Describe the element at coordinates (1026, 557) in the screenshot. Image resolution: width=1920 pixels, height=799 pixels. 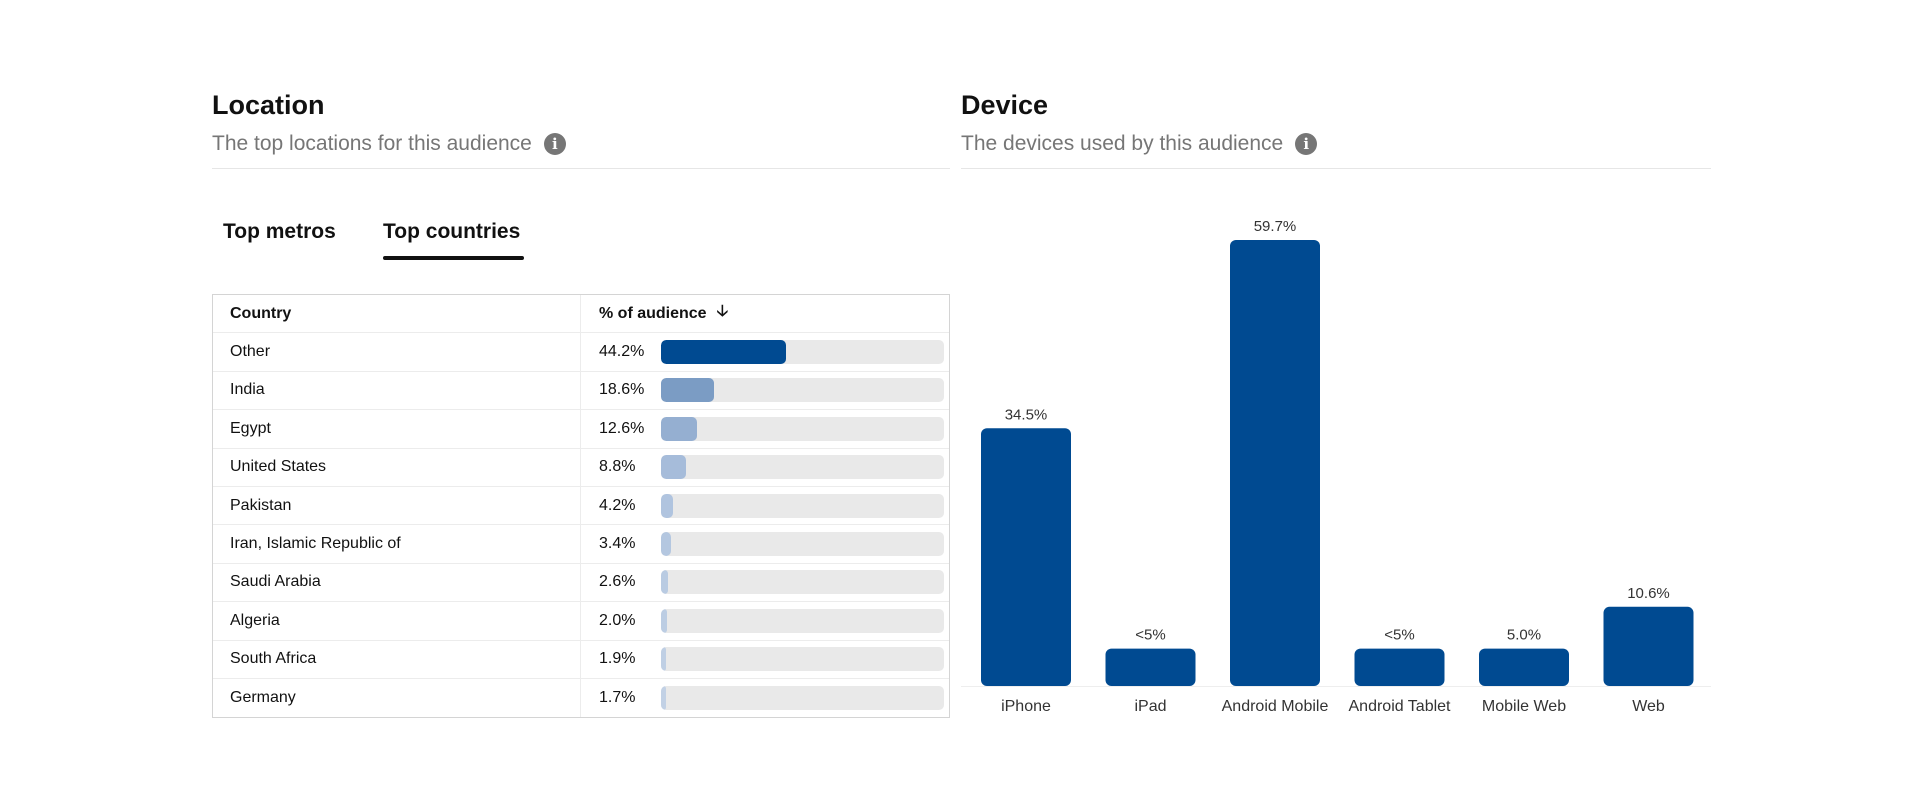
I see `bar-iphone` at that location.